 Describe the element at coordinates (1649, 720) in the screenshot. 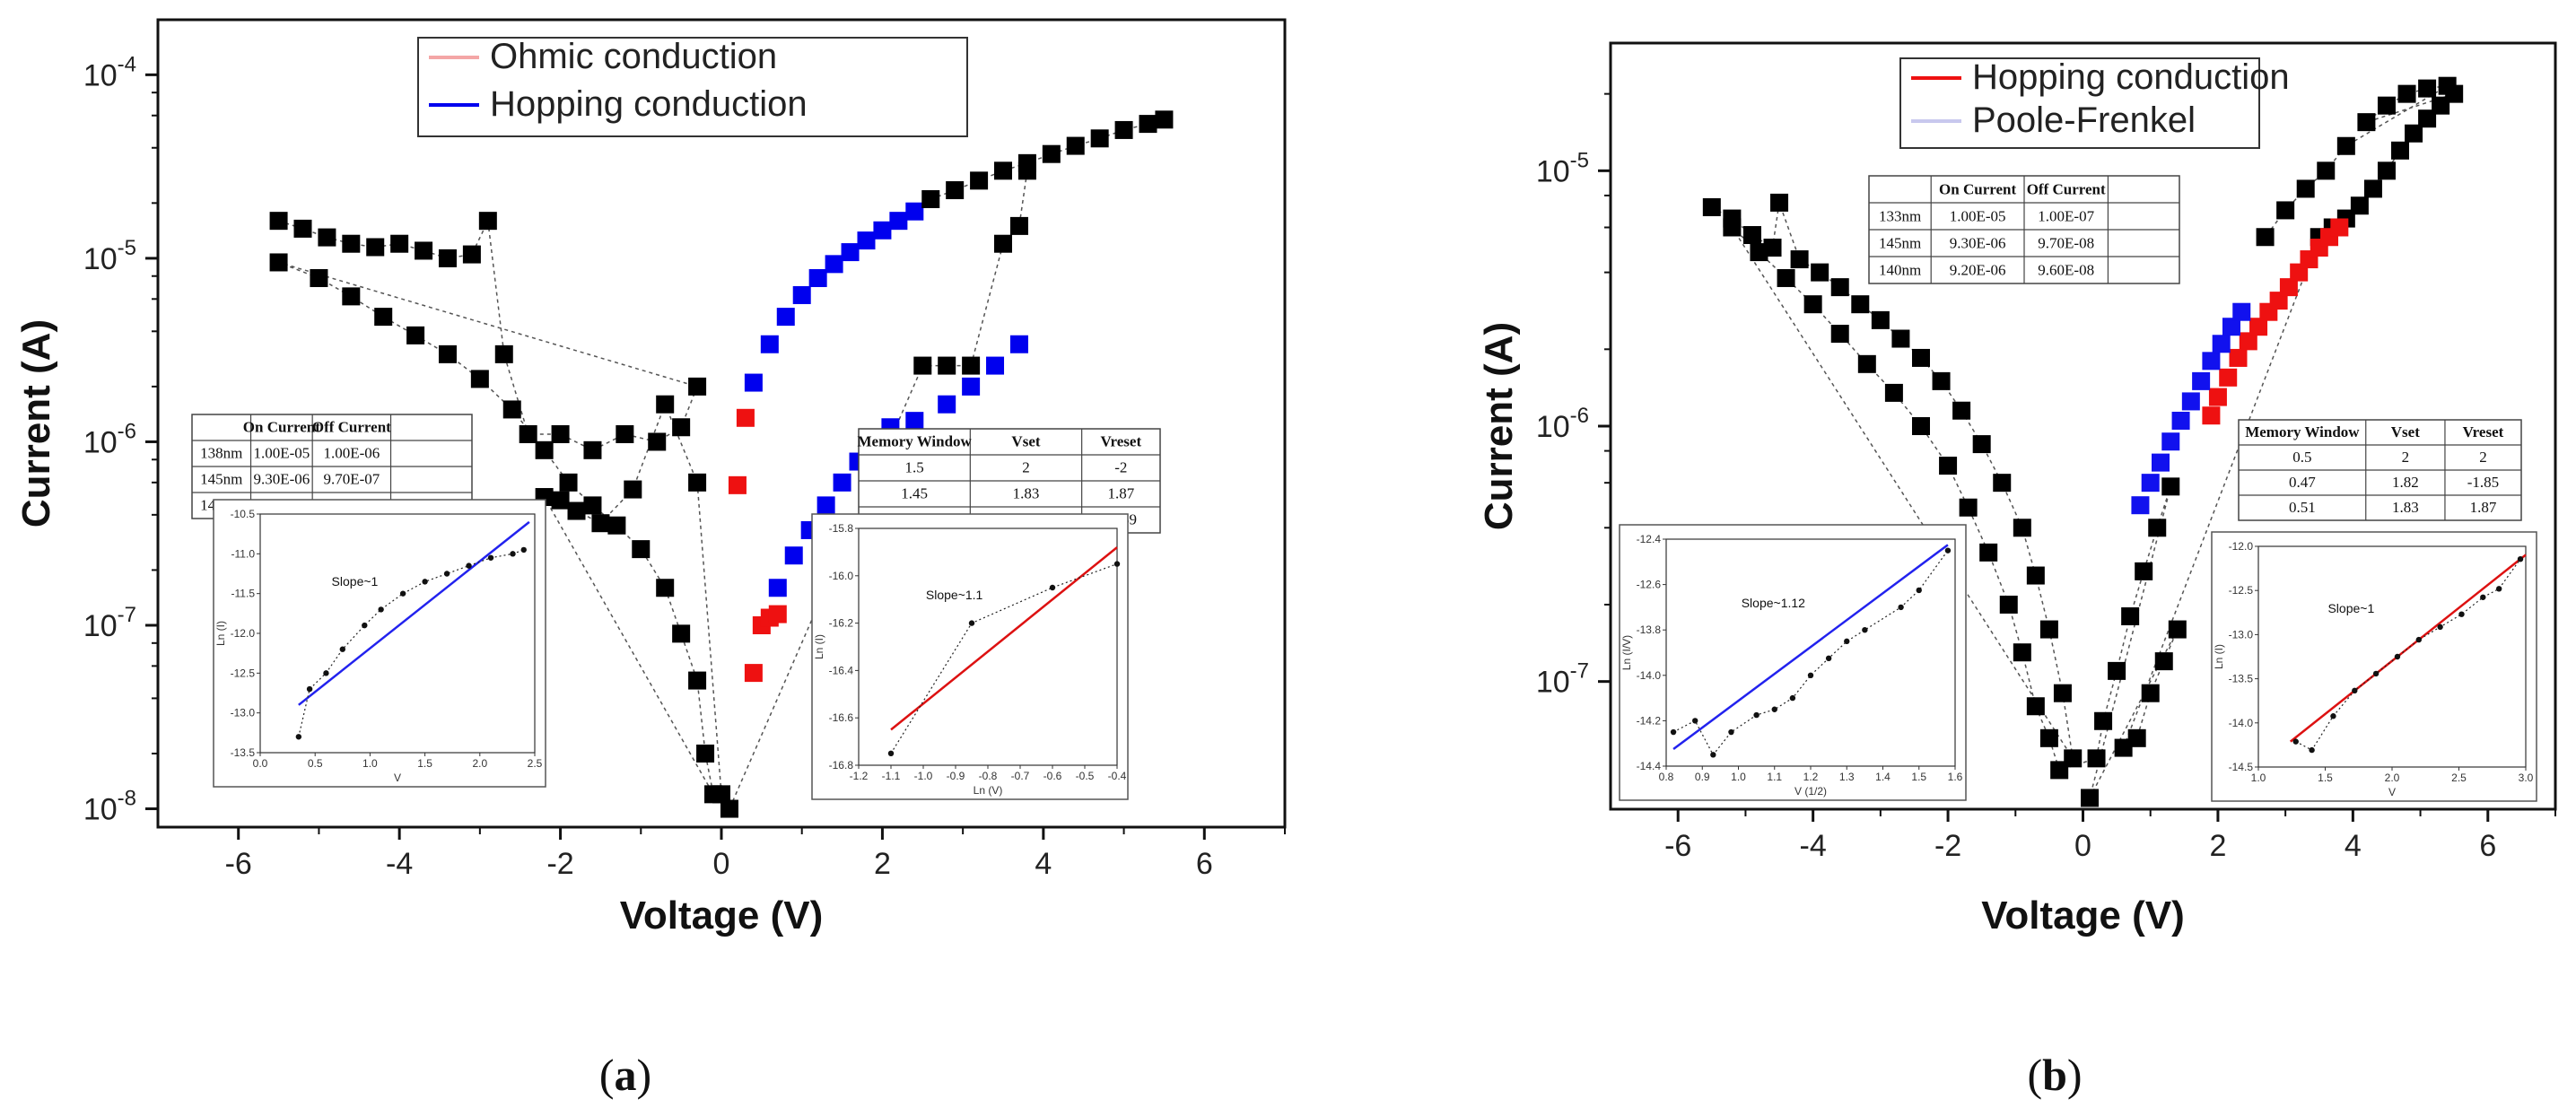

I see `inset-y-tick-label: -14.2` at that location.